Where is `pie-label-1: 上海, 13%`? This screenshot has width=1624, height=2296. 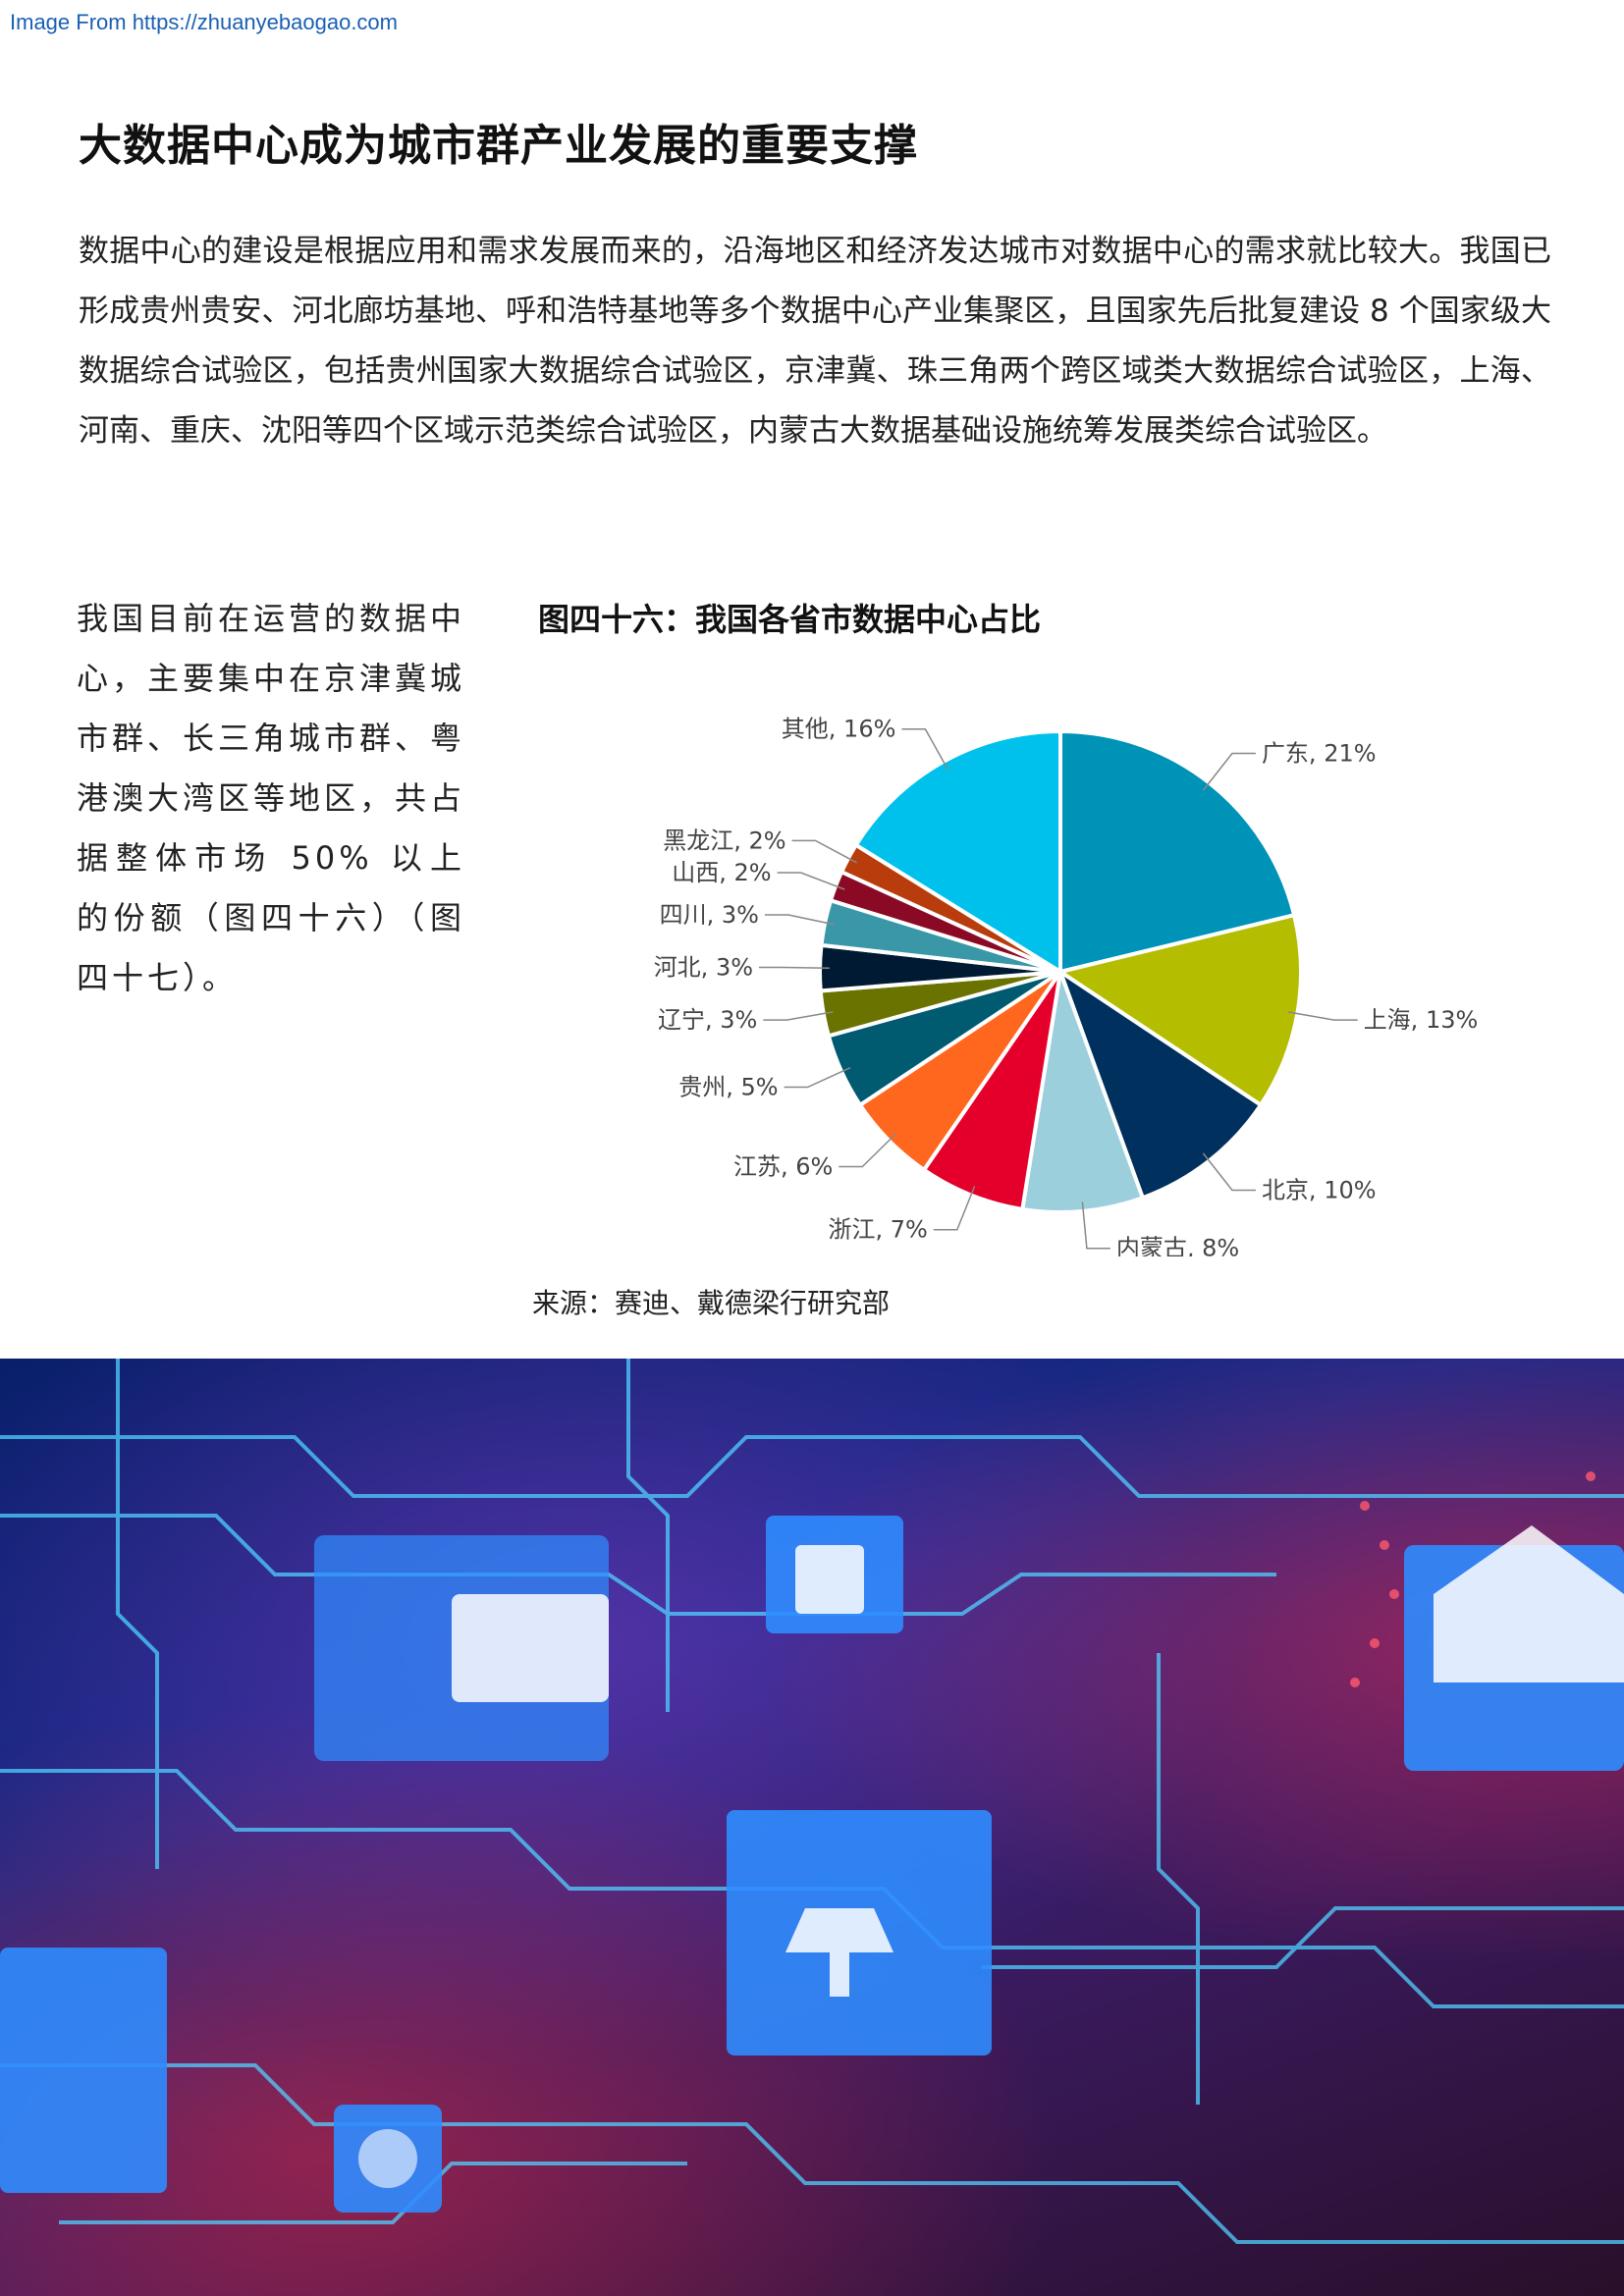 pie-label-1: 上海, 13% is located at coordinates (1421, 1020).